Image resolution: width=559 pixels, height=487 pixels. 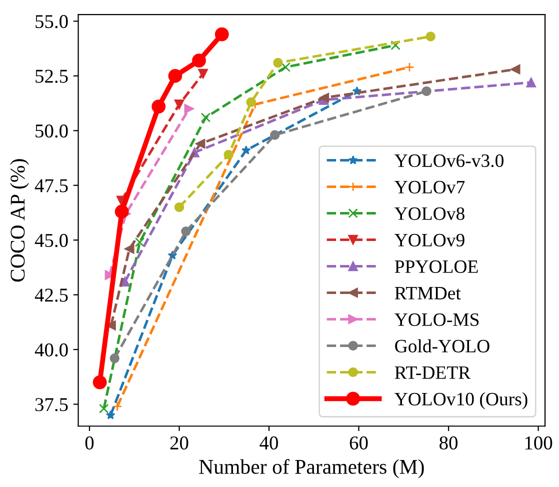 What do you see at coordinates (449, 443) in the screenshot?
I see `x-tick-label: 80` at bounding box center [449, 443].